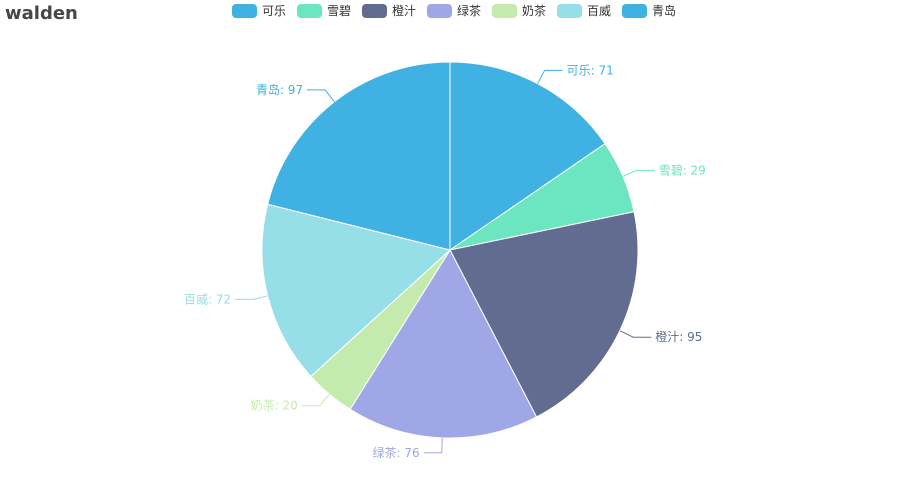  Describe the element at coordinates (274, 405) in the screenshot. I see `slice-label-5: 奶茶: 20` at that location.